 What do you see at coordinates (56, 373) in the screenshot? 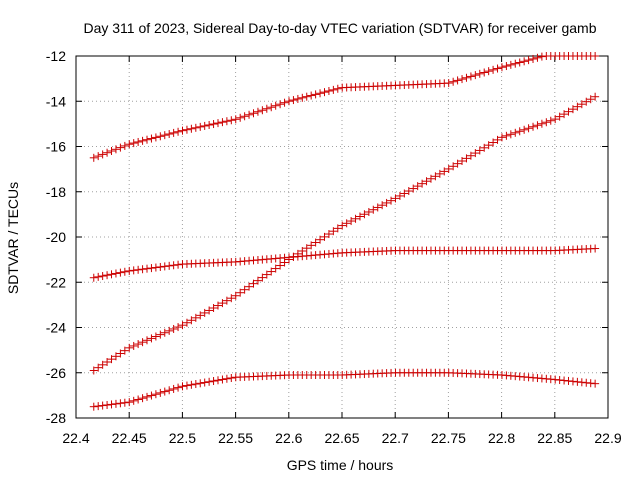
I see `y-tick-label: -26` at bounding box center [56, 373].